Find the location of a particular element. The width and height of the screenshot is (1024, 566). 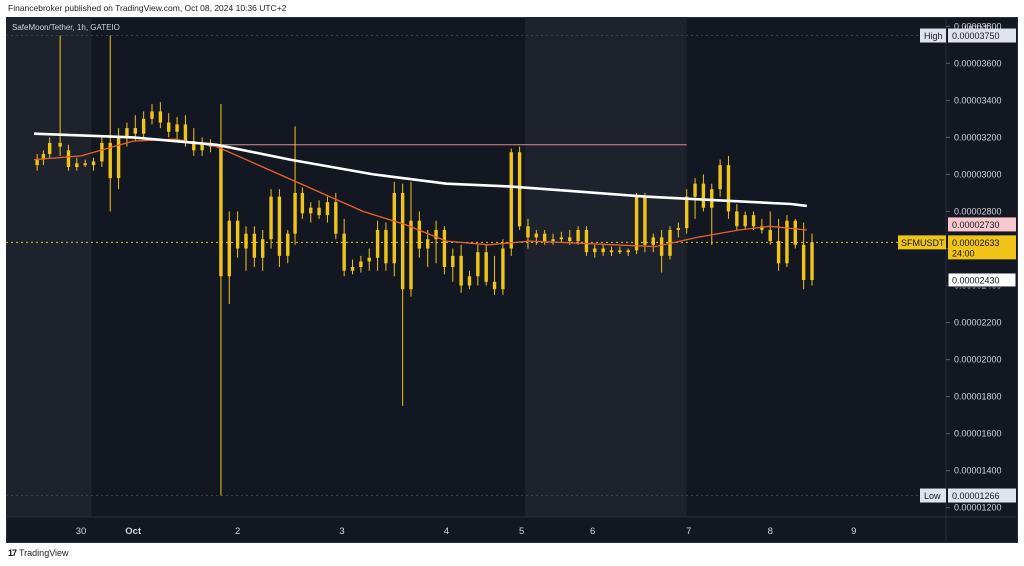

current-price-tag-bg is located at coordinates (982, 247).